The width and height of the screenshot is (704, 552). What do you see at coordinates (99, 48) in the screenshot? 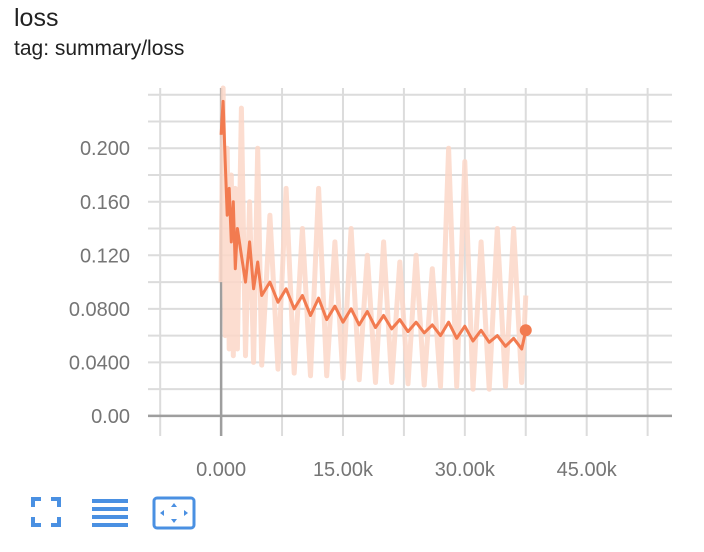
I see `chart-tag: tag: summary/loss` at bounding box center [99, 48].